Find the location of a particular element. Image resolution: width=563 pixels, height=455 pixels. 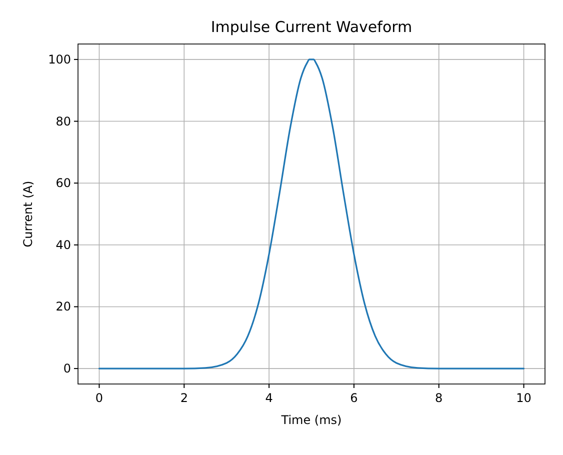

x-tick-label: 2 is located at coordinates (184, 398).